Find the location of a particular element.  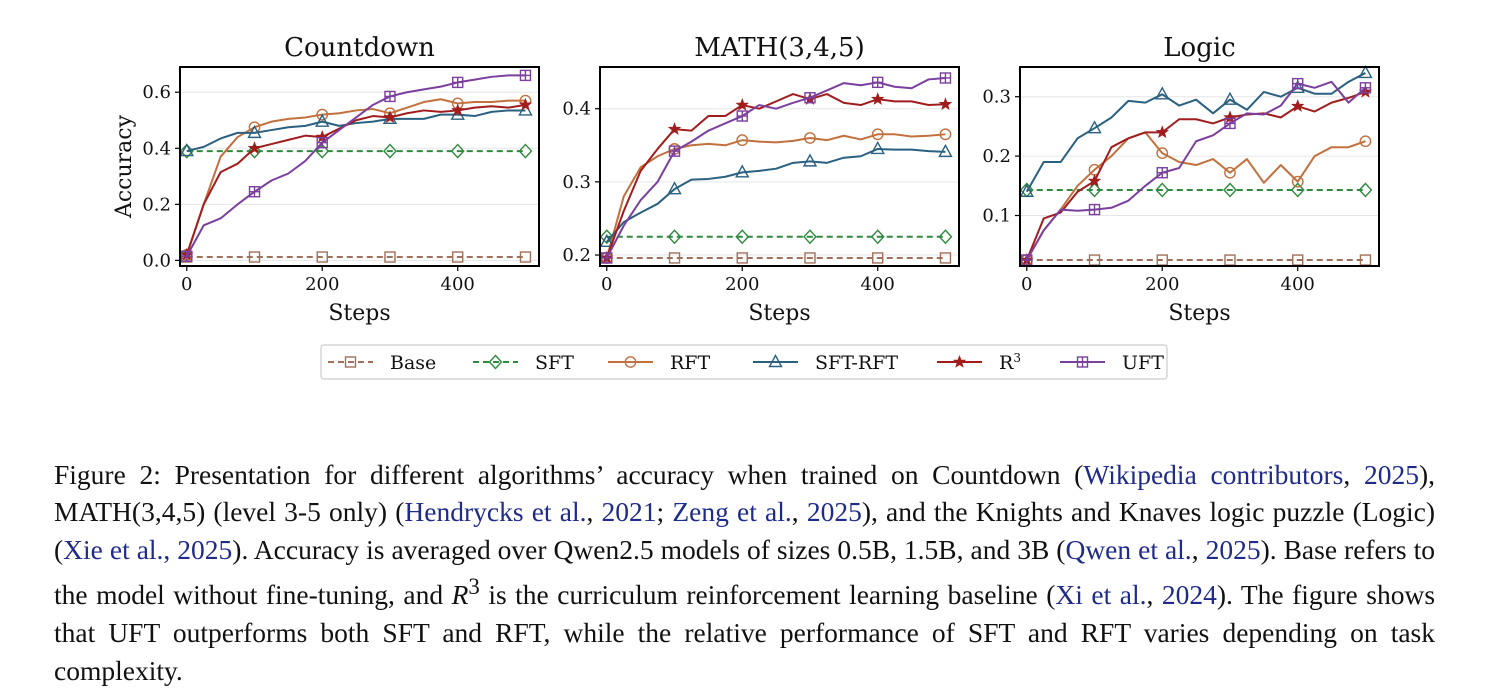

citation-link: Wikipedia contributors is located at coordinates (1213, 474).